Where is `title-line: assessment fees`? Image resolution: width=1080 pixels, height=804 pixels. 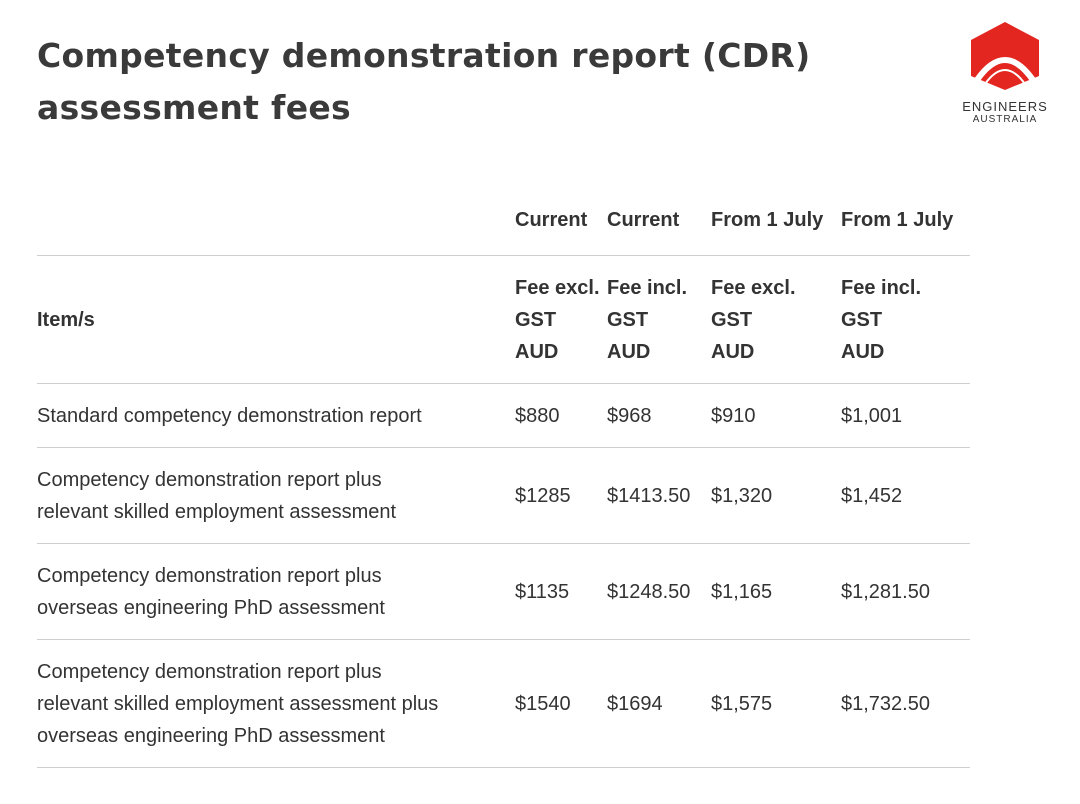 title-line: assessment fees is located at coordinates (194, 107).